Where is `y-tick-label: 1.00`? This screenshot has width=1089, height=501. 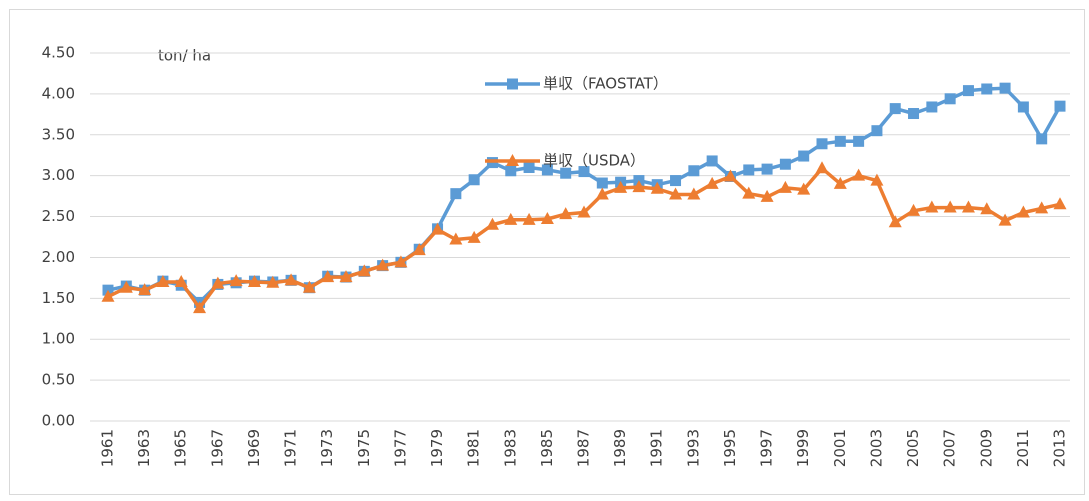
y-tick-label: 1.00 is located at coordinates (58, 339).